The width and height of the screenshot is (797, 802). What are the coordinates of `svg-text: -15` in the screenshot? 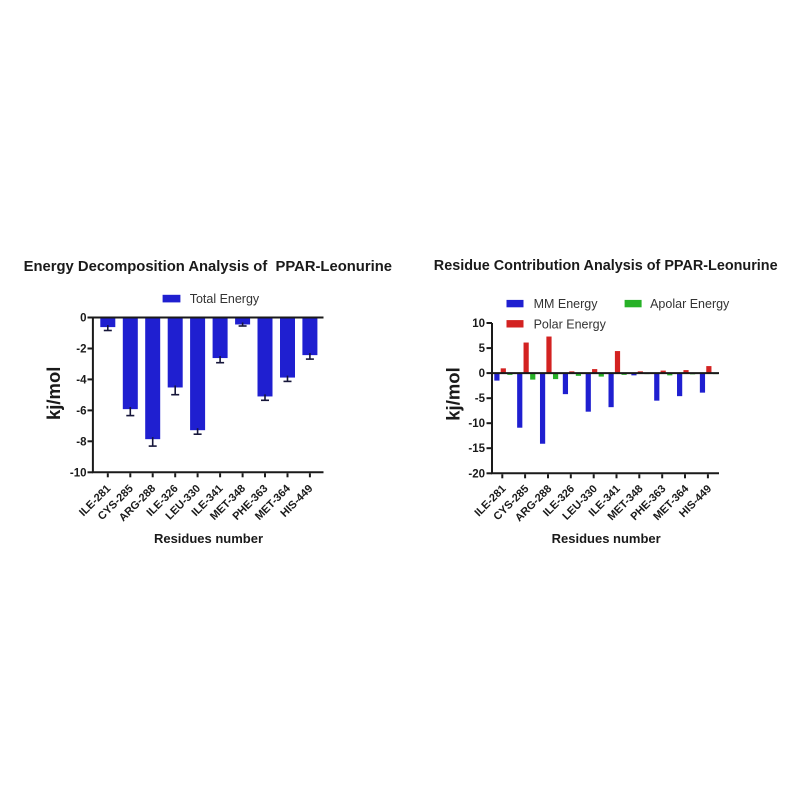 It's located at (476, 449).